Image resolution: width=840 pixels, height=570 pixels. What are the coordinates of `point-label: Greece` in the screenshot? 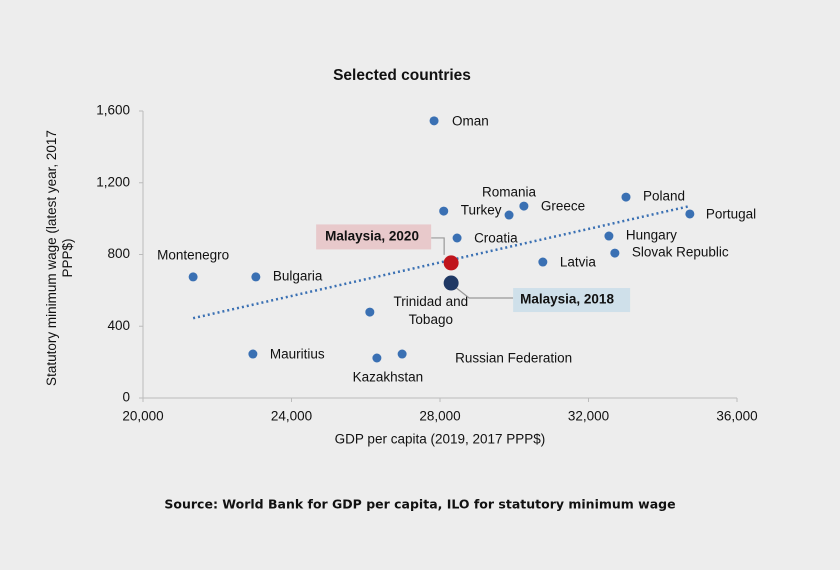 It's located at (563, 206).